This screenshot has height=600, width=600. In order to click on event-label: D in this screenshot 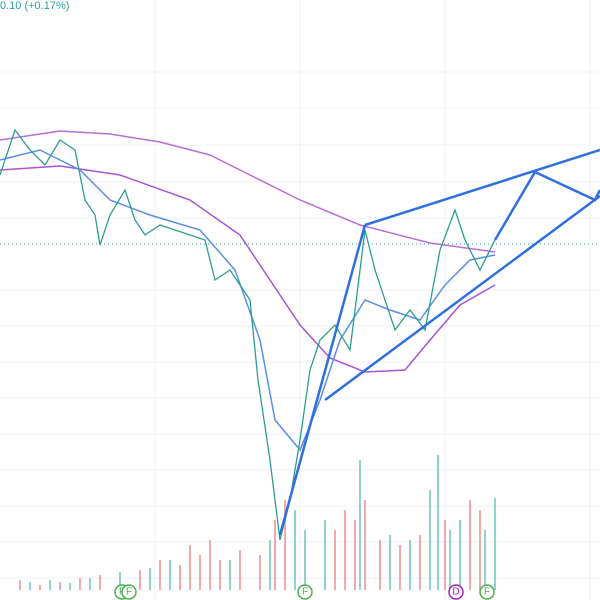, I will do `click(455, 592)`.